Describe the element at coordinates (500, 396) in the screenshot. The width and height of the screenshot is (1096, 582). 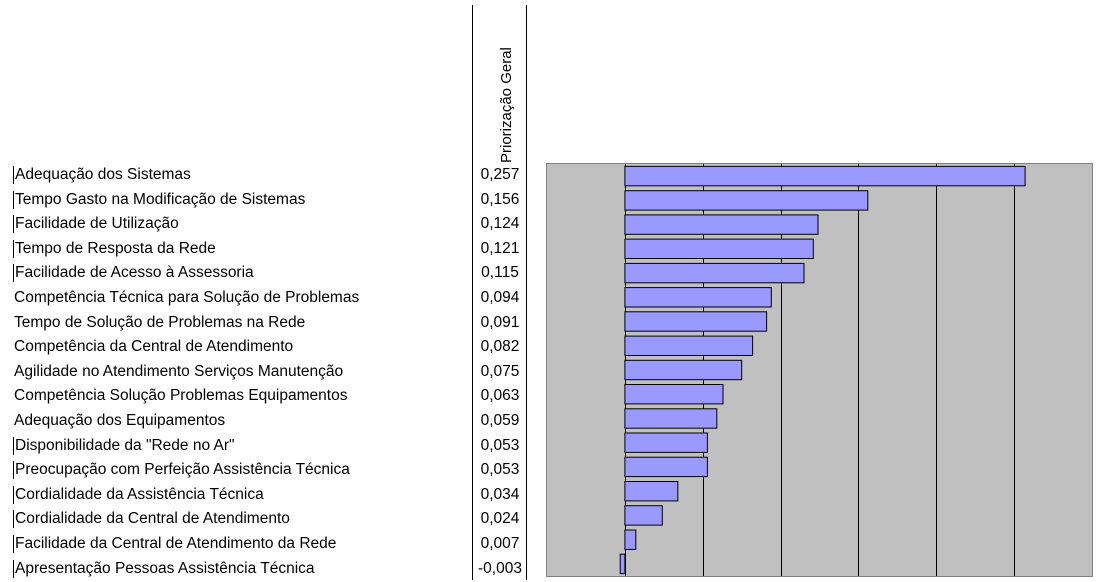
I see `row-value-label: 0,063` at that location.